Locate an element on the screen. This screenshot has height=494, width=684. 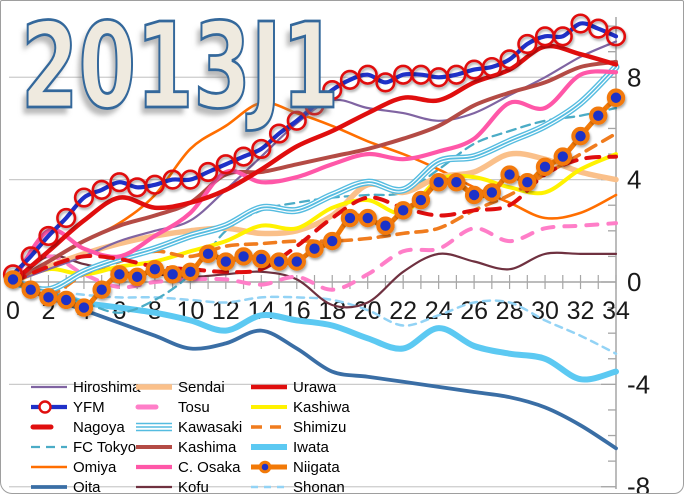
y-tick-label: 4 is located at coordinates (634, 180).